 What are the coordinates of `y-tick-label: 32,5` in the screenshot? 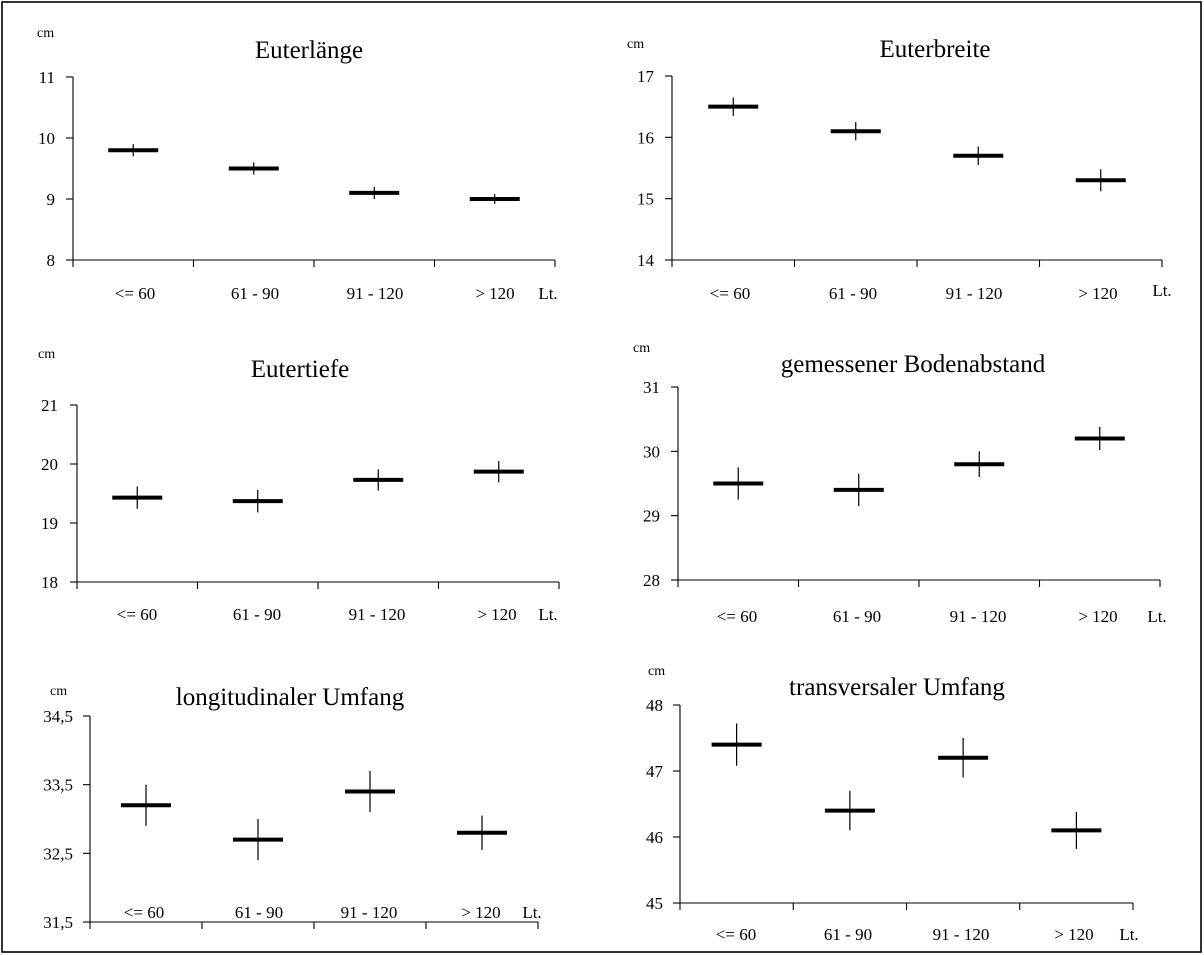 It's located at (58, 853).